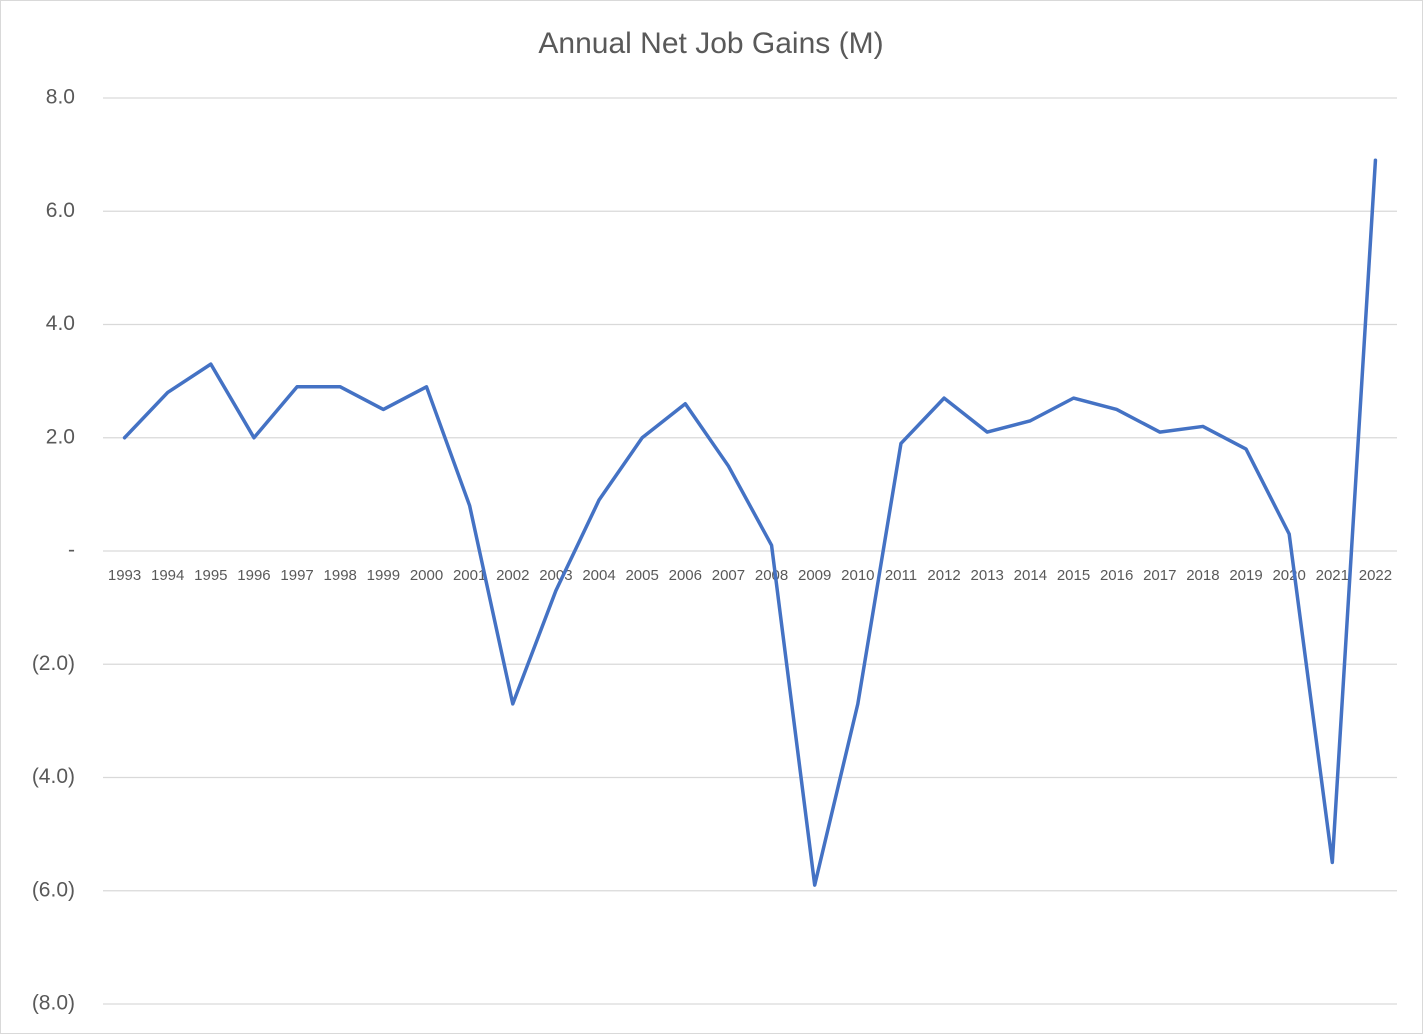  I want to click on x-tick-label: 2010, so click(857, 575).